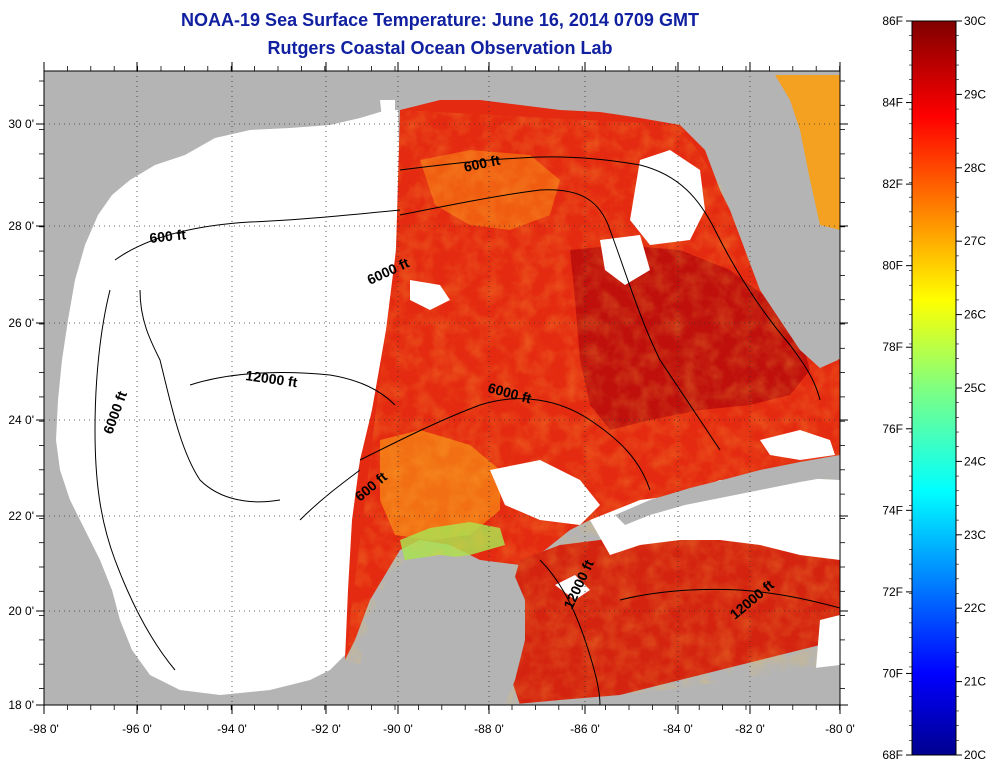 This screenshot has height=770, width=992. Describe the element at coordinates (975, 388) in the screenshot. I see `colorbar-c-label: 25C` at that location.